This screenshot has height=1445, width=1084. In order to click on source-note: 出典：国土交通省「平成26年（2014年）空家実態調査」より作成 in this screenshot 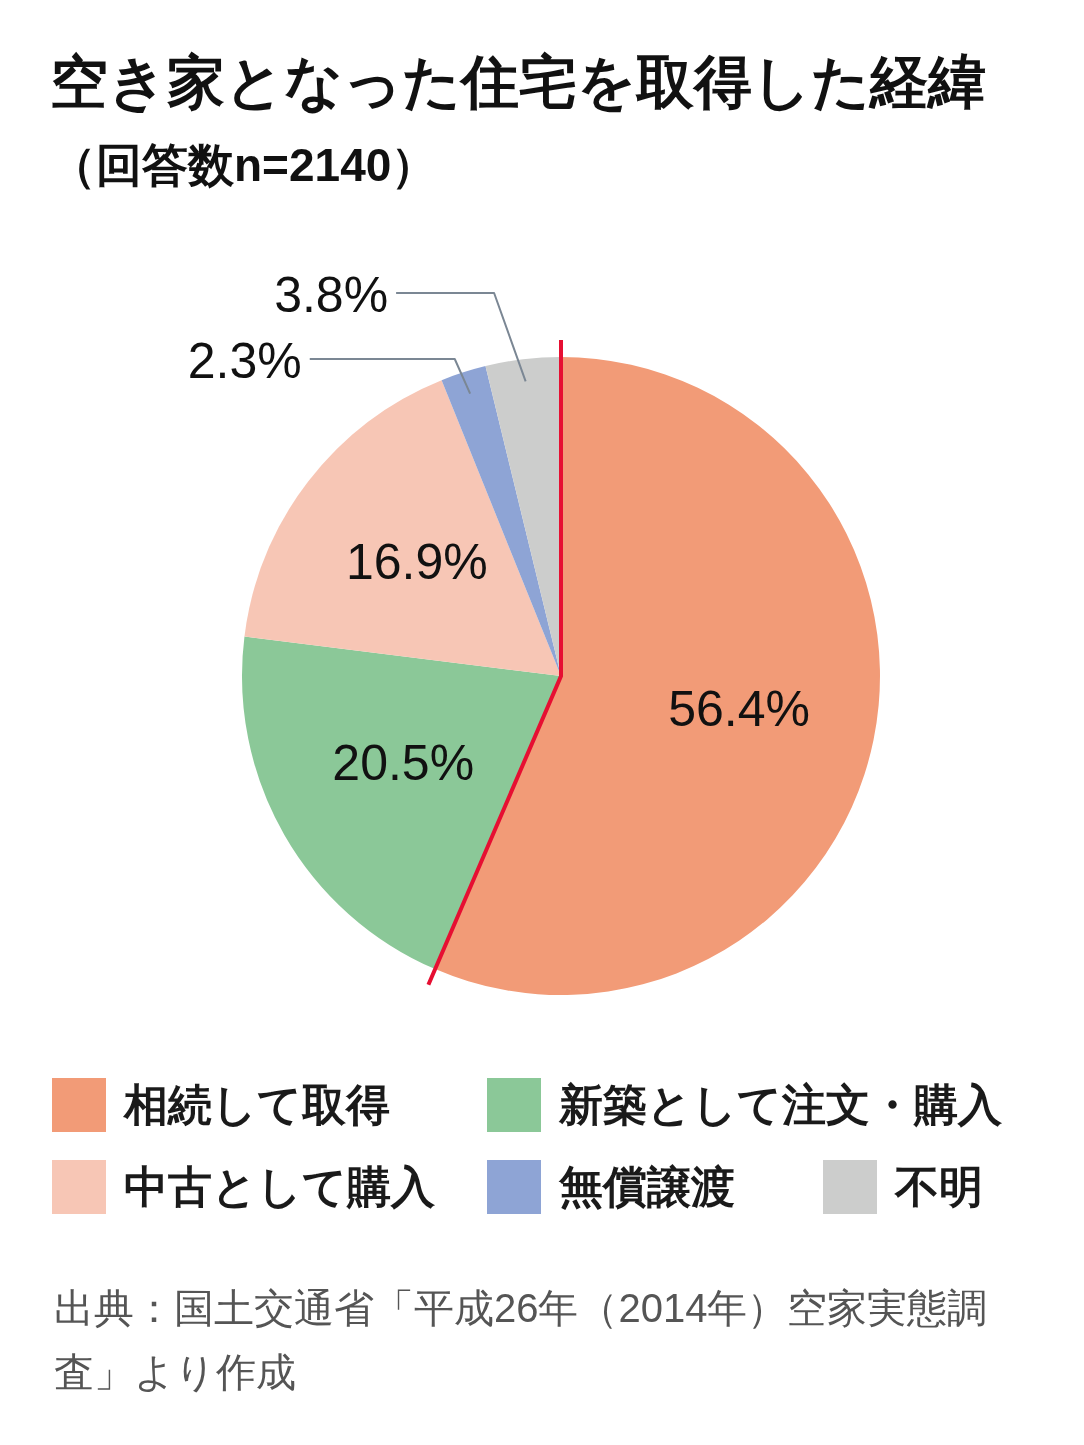, I will do `click(521, 1340)`.